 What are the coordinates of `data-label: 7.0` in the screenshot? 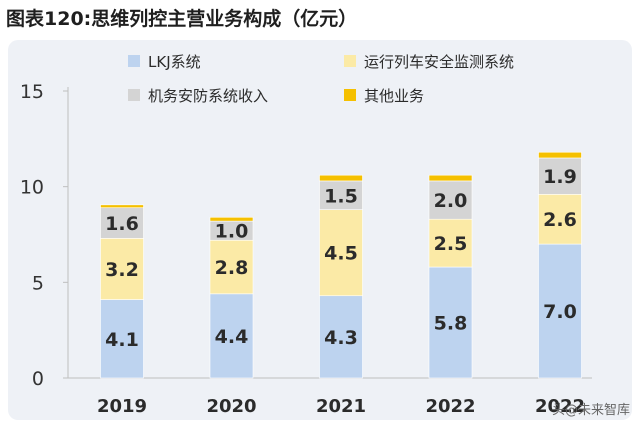 It's located at (560, 312).